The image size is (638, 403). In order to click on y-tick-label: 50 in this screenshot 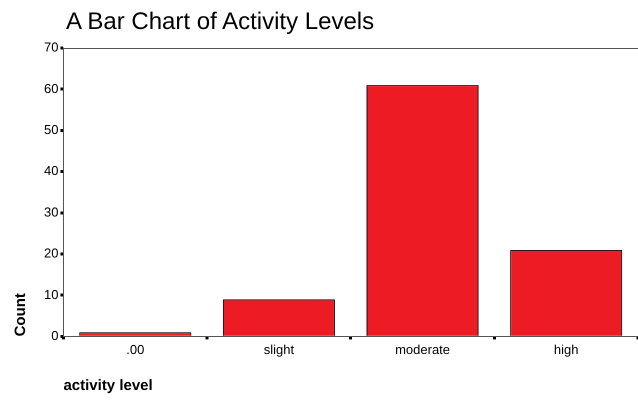, I will do `click(51, 129)`.